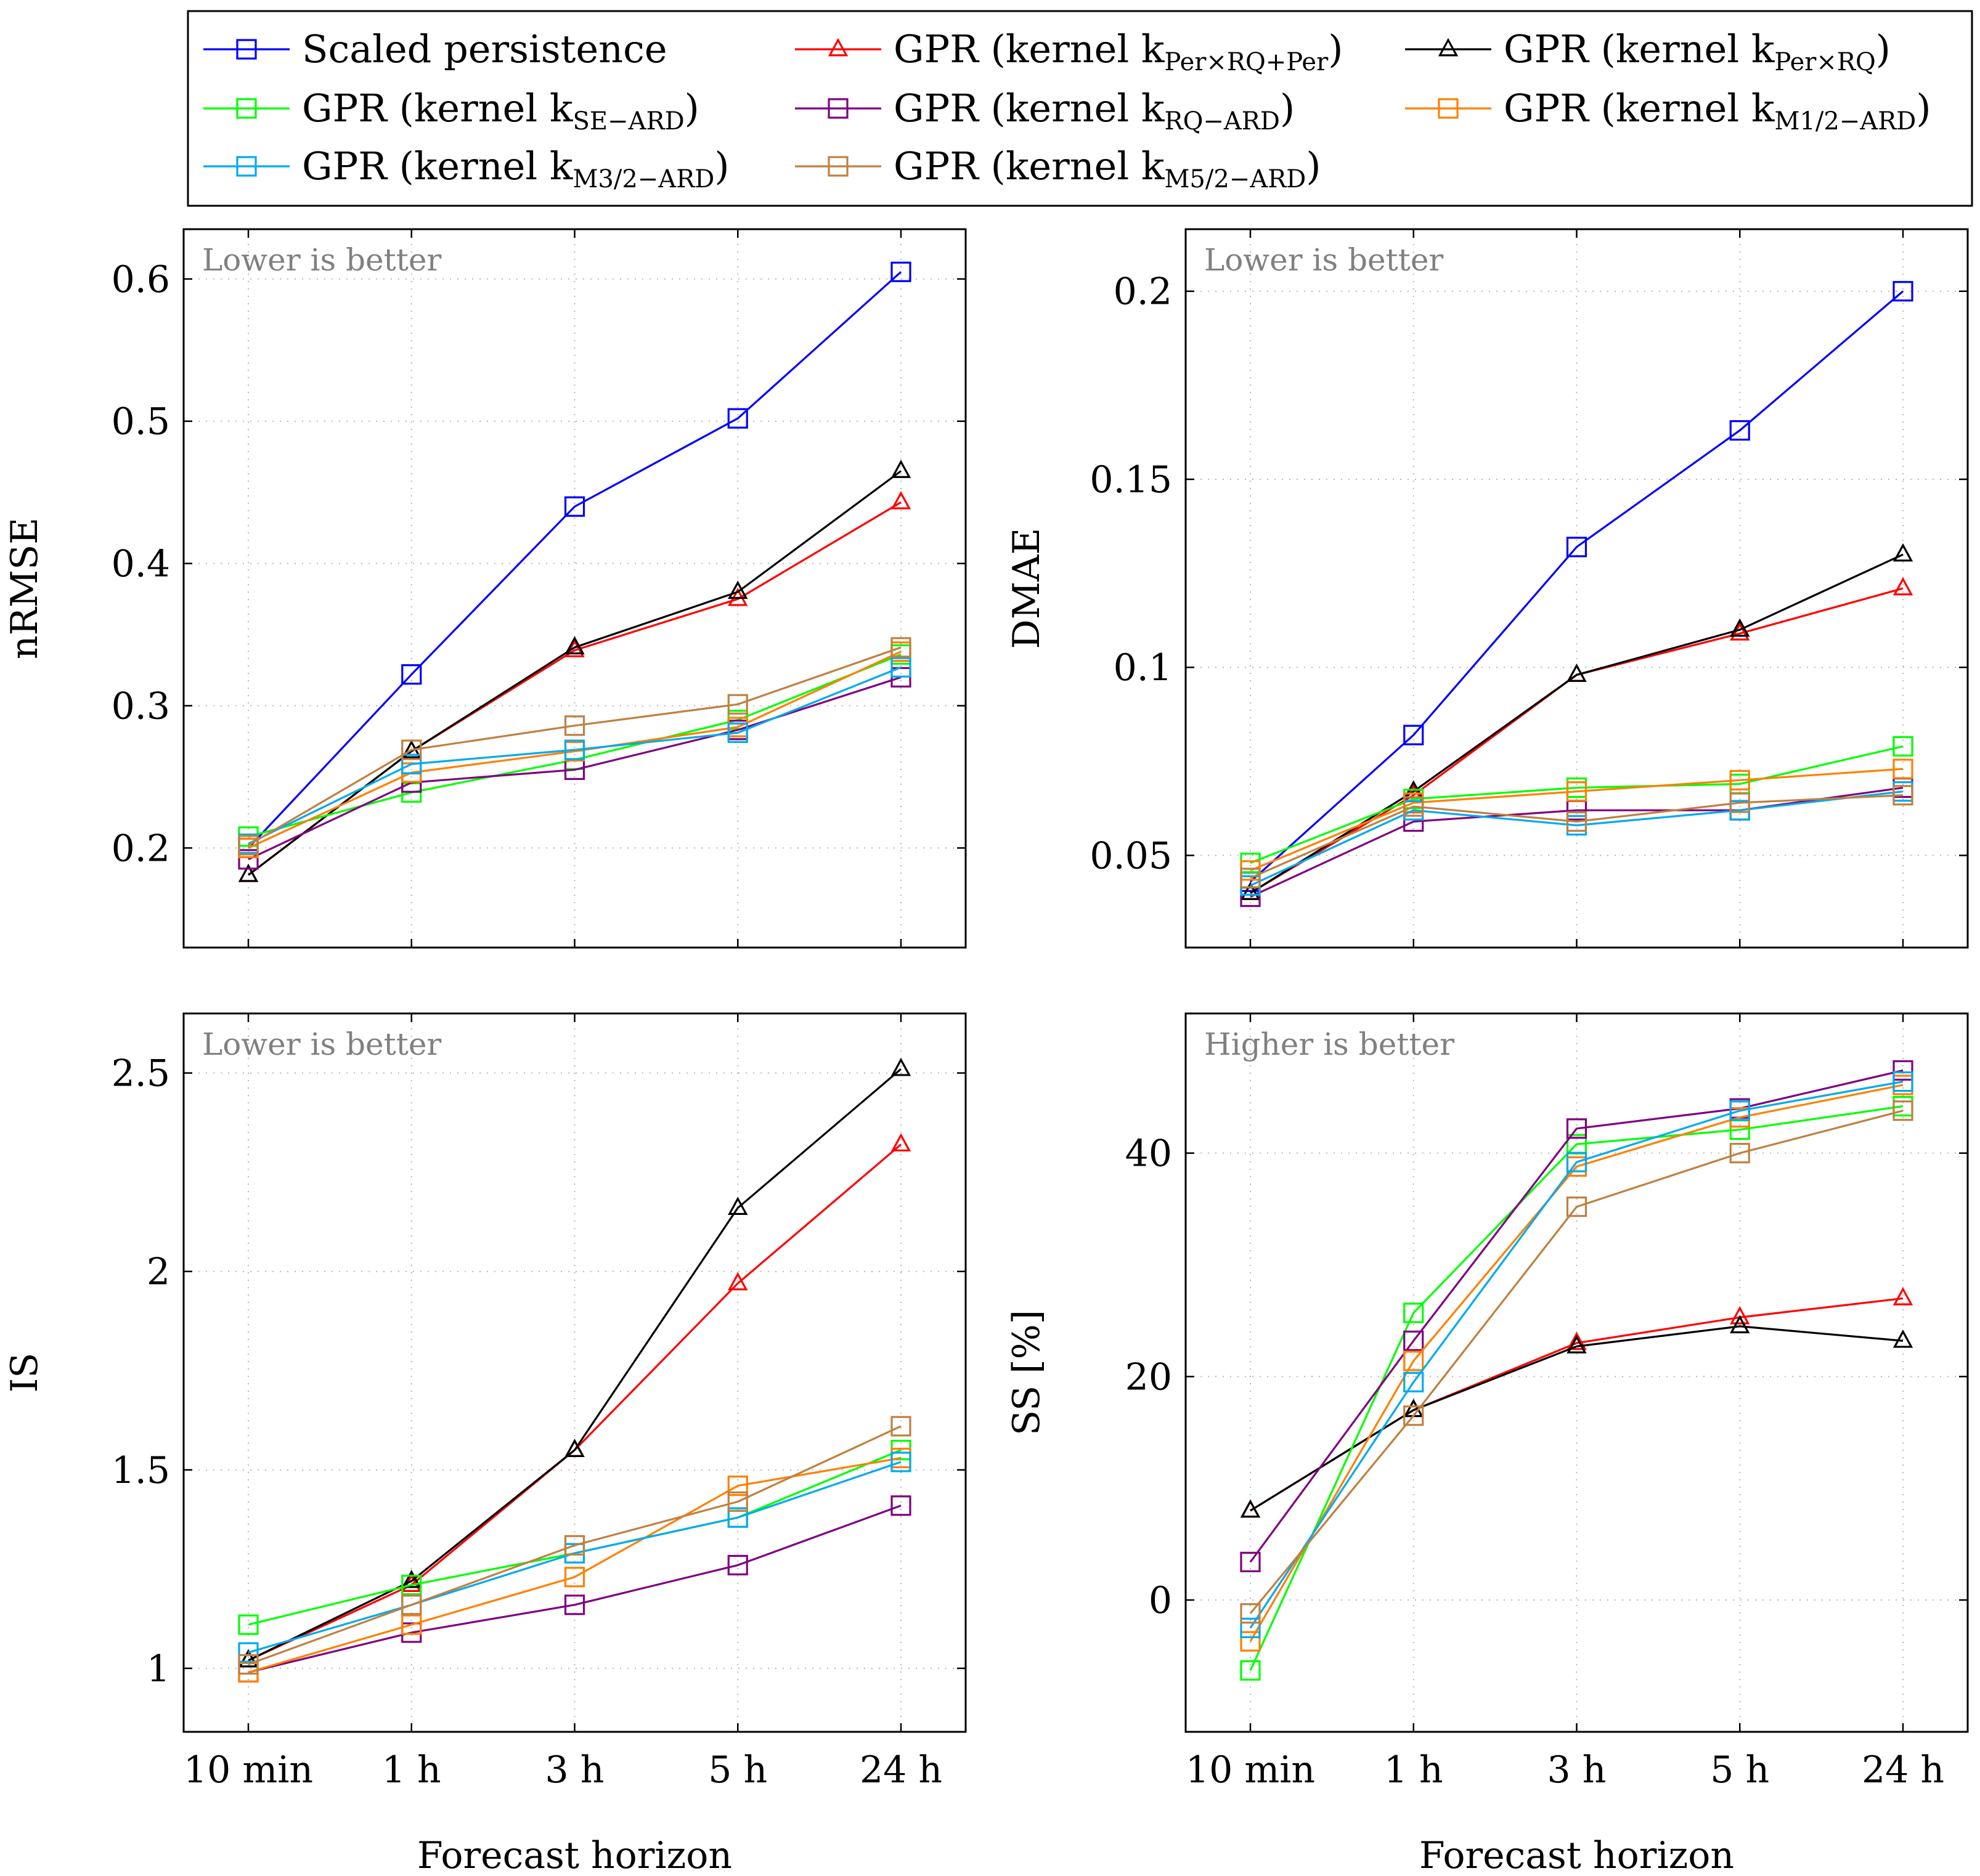 The width and height of the screenshot is (1980, 1876). I want to click on xlabel-ss: Forecast horizon, so click(1577, 1855).